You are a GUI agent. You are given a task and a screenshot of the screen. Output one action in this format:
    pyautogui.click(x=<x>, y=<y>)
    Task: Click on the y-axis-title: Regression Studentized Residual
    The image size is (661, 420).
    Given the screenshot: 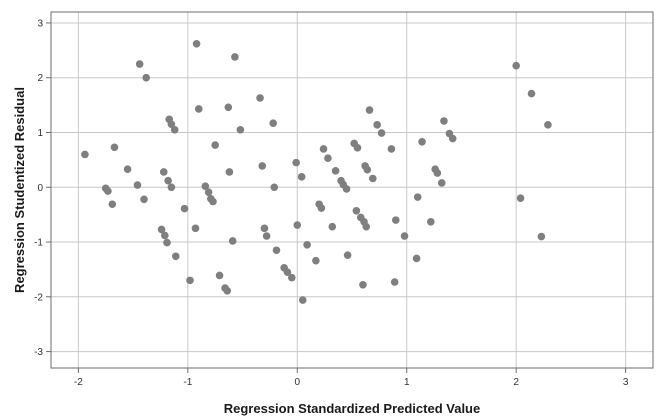 What is the action you would take?
    pyautogui.click(x=19, y=190)
    